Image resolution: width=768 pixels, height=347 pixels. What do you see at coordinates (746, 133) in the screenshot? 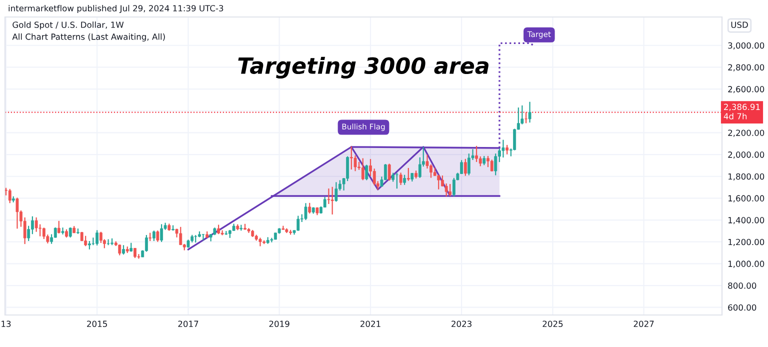
I see `y-tick-label: 2,200.00` at bounding box center [746, 133].